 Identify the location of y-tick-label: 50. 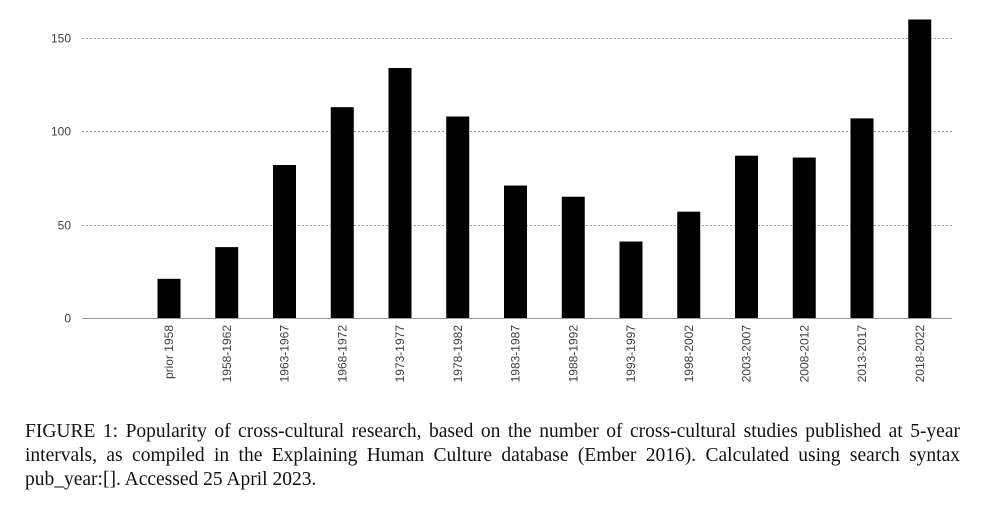
(65, 226).